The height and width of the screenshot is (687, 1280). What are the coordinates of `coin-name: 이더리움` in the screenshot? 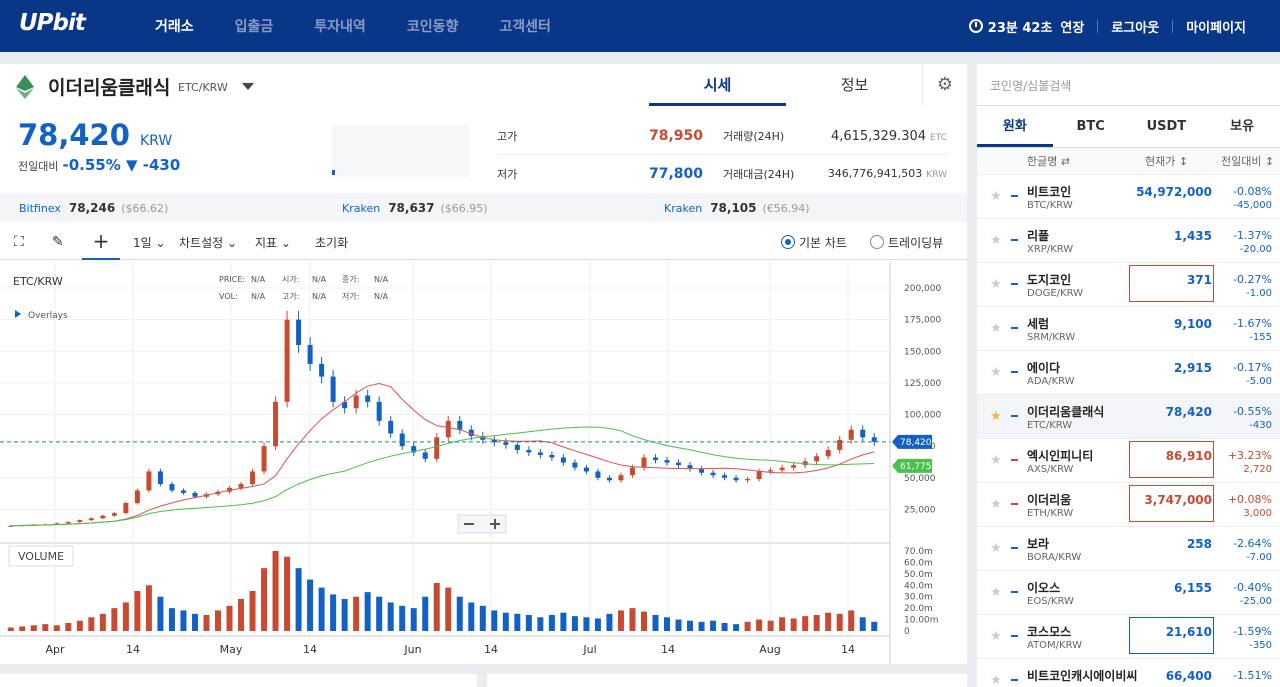 It's located at (1049, 500).